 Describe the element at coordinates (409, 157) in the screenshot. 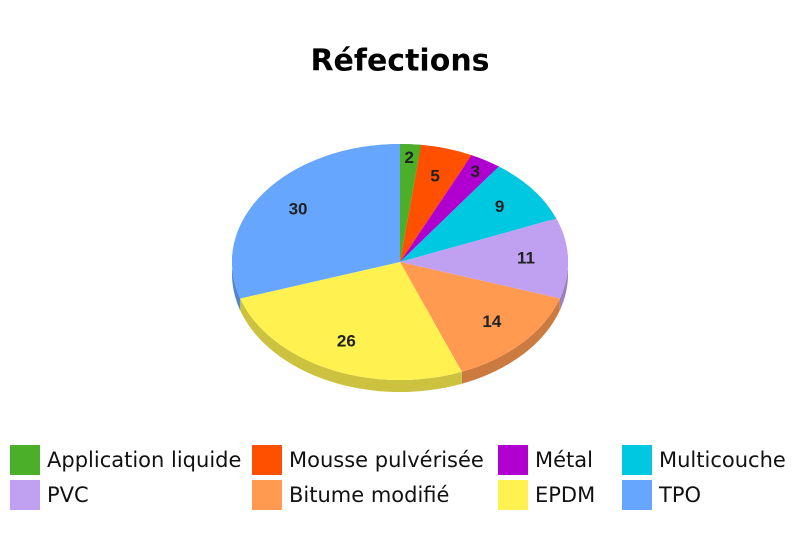

I see `value-label: 2` at that location.